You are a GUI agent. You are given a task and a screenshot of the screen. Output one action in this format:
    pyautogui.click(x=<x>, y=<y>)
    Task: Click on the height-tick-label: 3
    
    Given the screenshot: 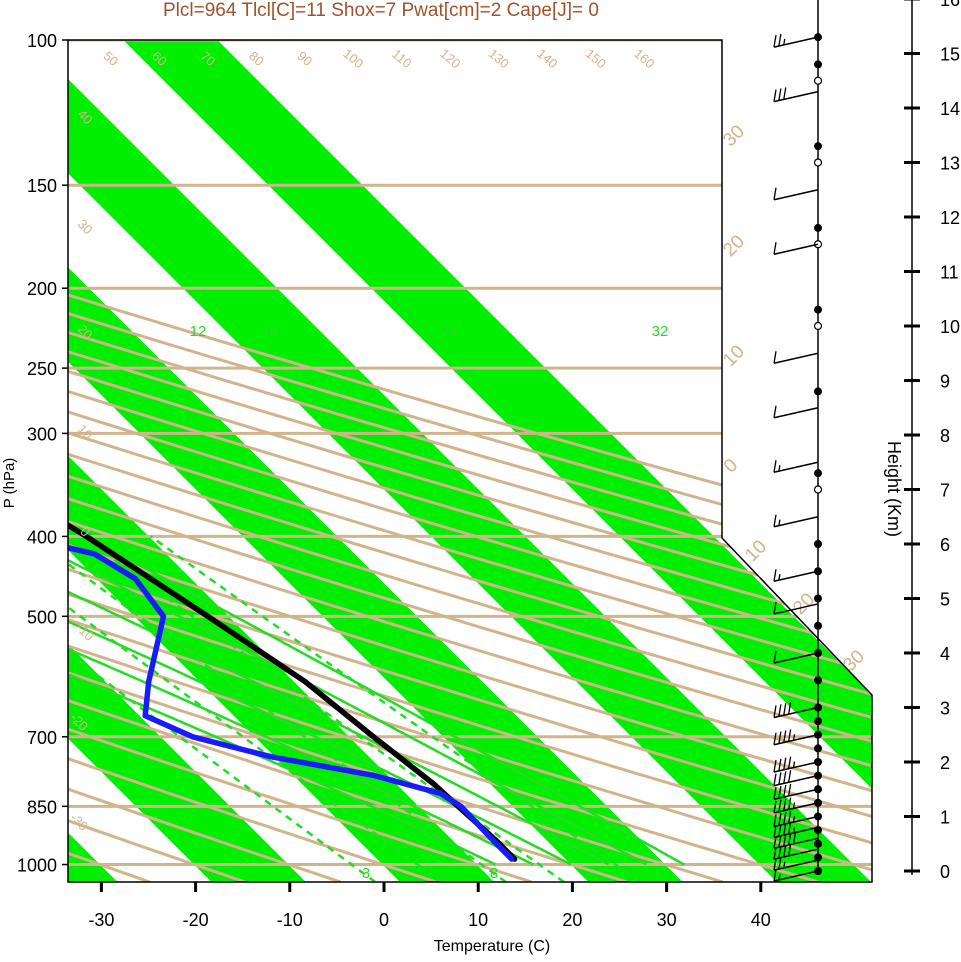 What is the action you would take?
    pyautogui.click(x=945, y=709)
    